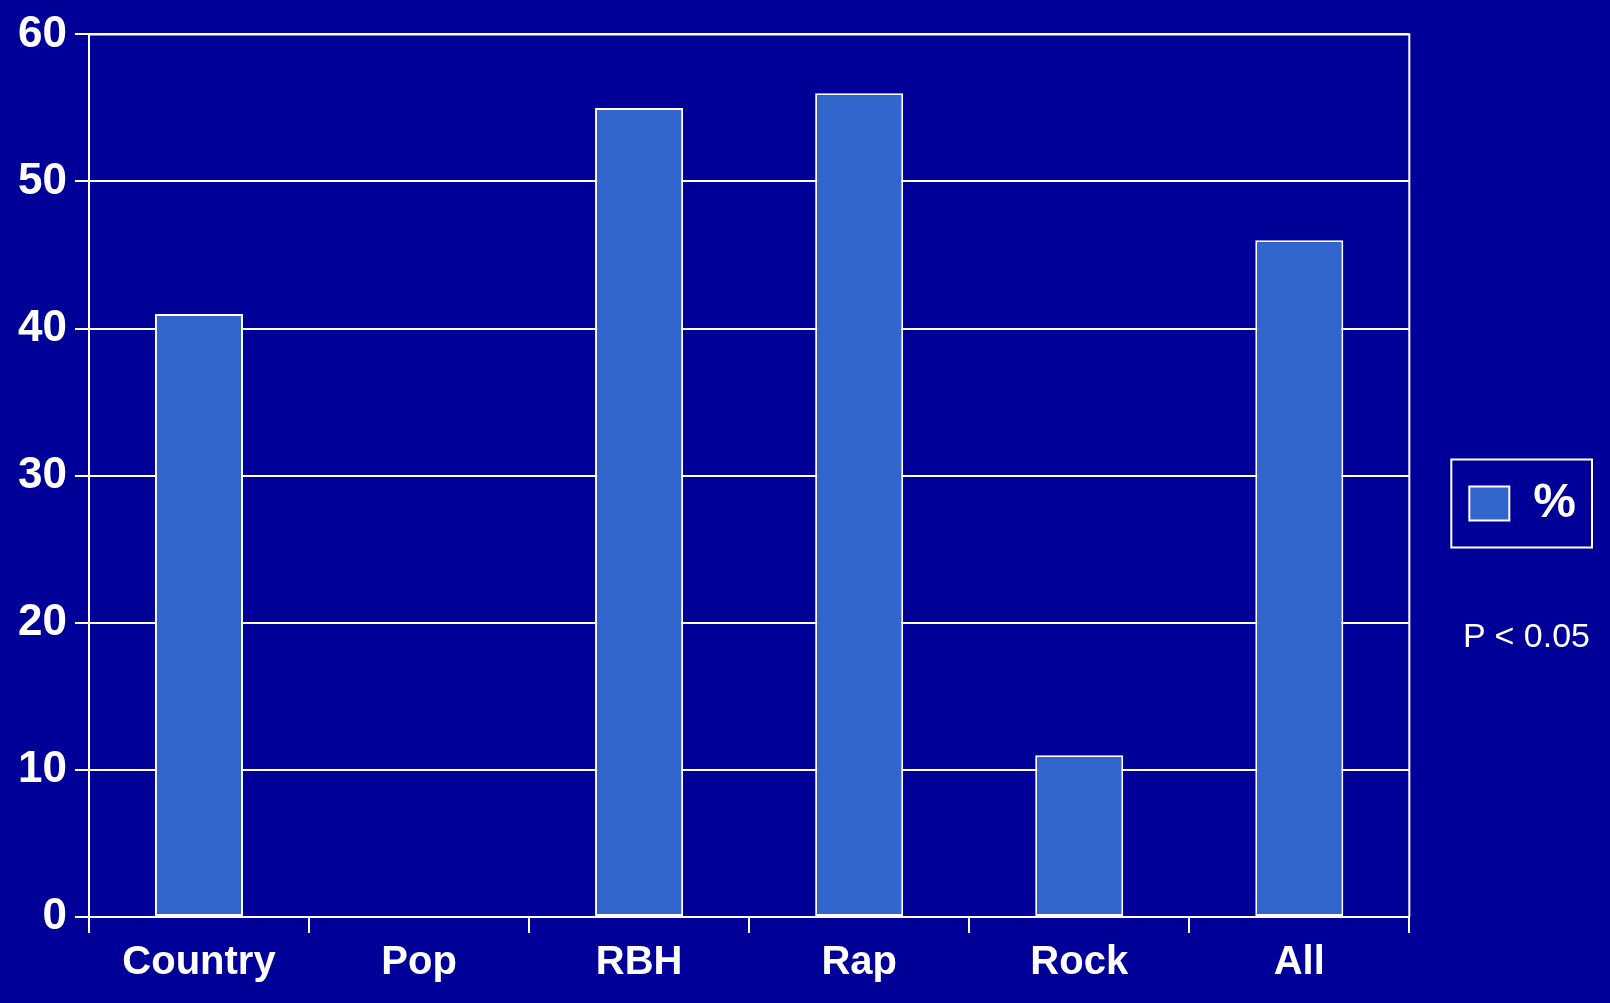 The height and width of the screenshot is (1003, 1610). What do you see at coordinates (42, 472) in the screenshot?
I see `y-tick-label: 30` at bounding box center [42, 472].